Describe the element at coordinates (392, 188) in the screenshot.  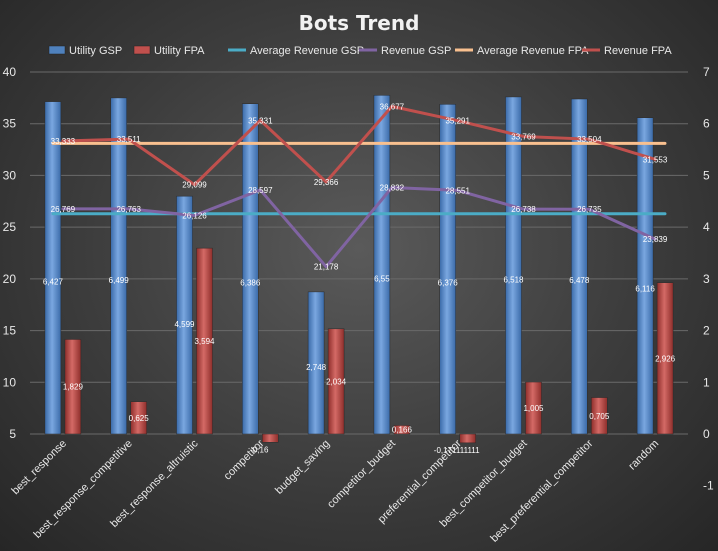
I see `line-data-label: 28,832` at that location.